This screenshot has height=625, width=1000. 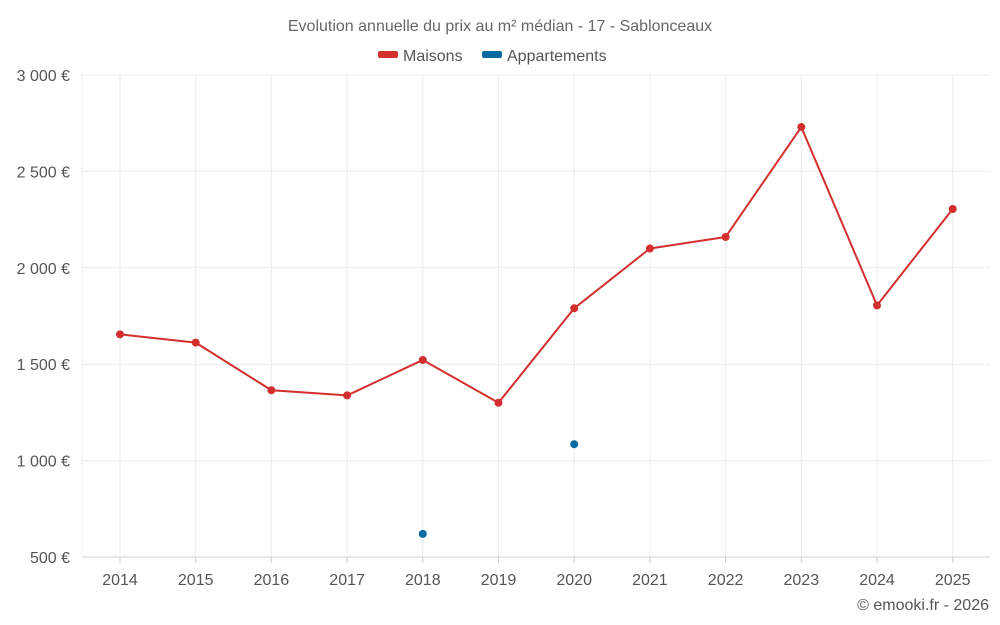 I want to click on x-tick-label: 2022, so click(x=726, y=580).